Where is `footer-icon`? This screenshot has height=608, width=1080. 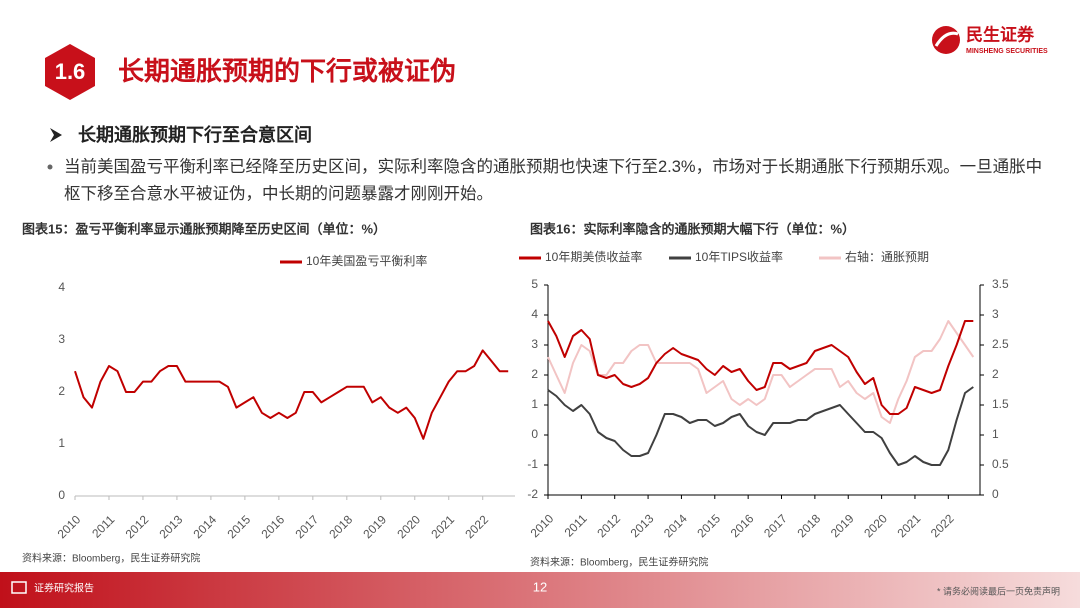
footer-icon is located at coordinates (19, 587).